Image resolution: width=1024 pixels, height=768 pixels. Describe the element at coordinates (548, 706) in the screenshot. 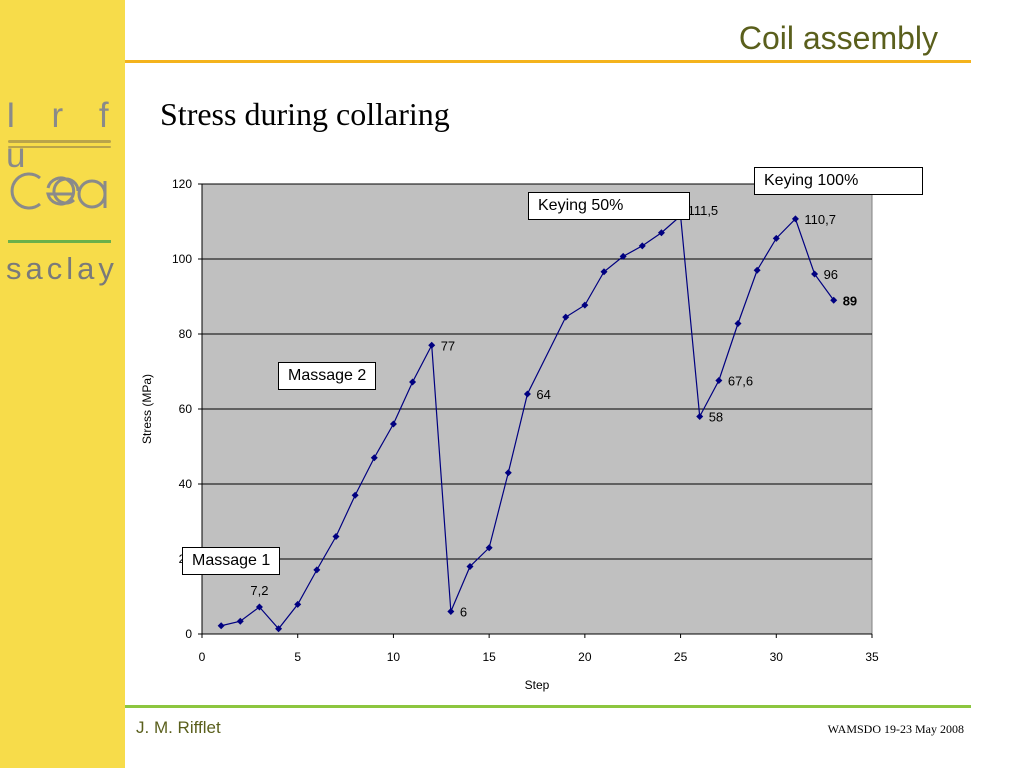

I see `footer-rule` at that location.